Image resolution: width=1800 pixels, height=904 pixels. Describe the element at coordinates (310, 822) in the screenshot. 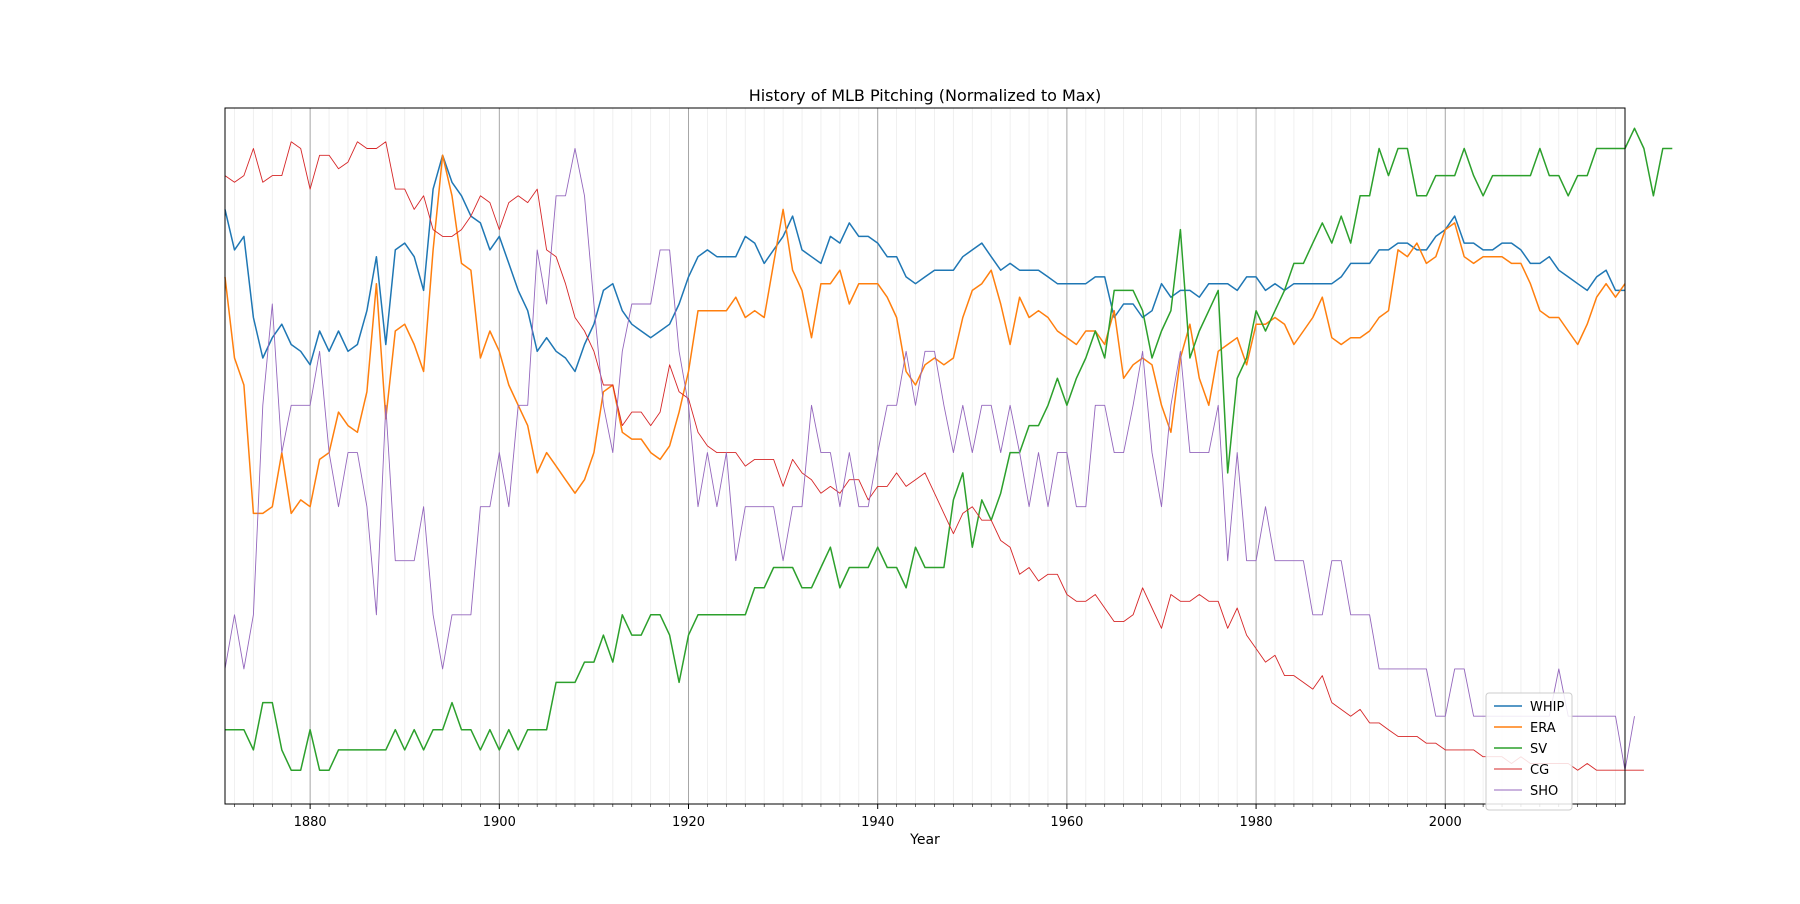

I see `x-tick-label: 1880` at that location.